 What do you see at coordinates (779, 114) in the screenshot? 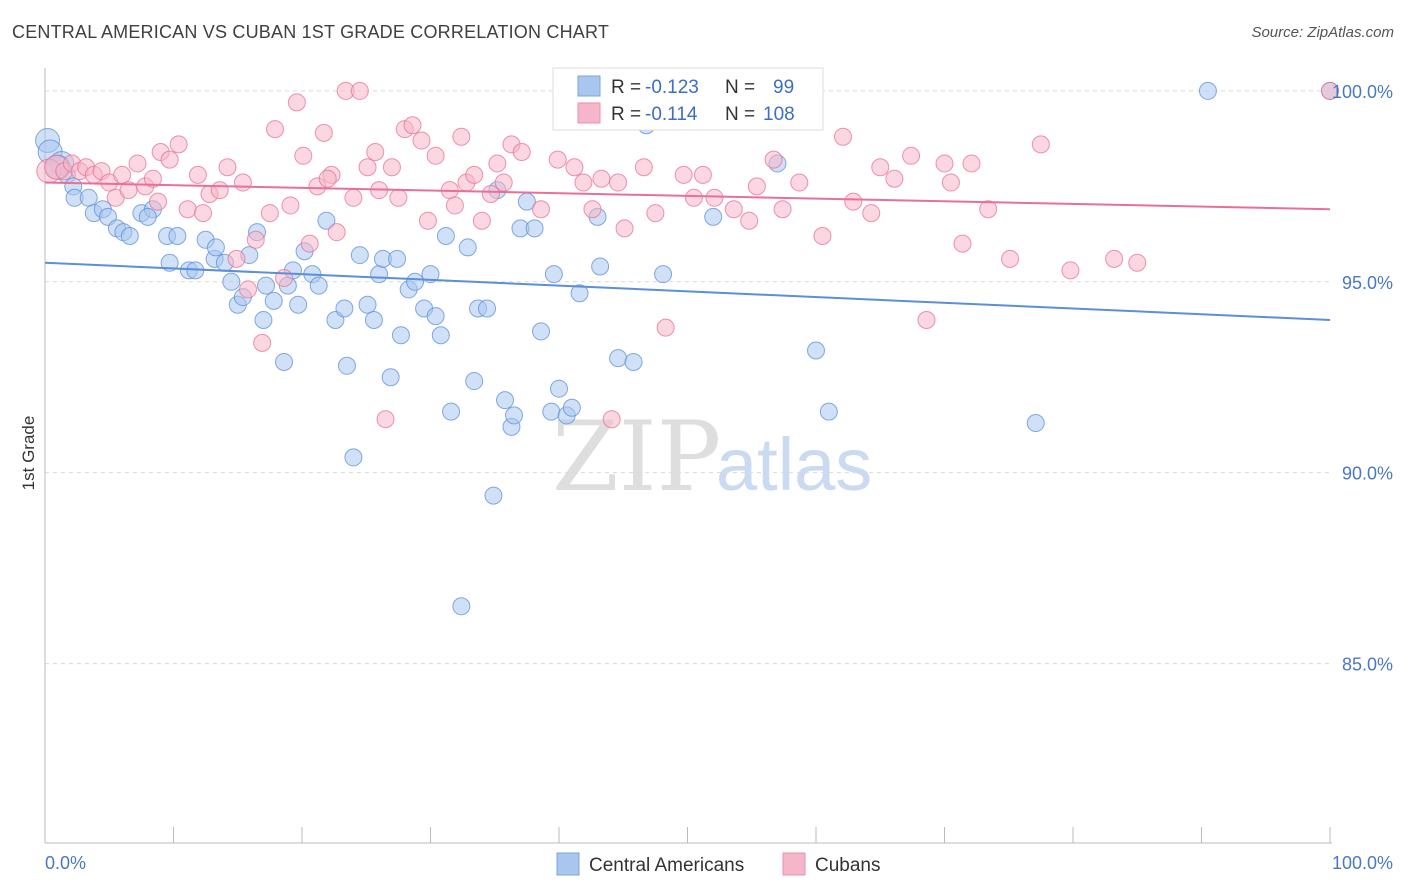
I see `legend-n-value: 108` at bounding box center [779, 114].